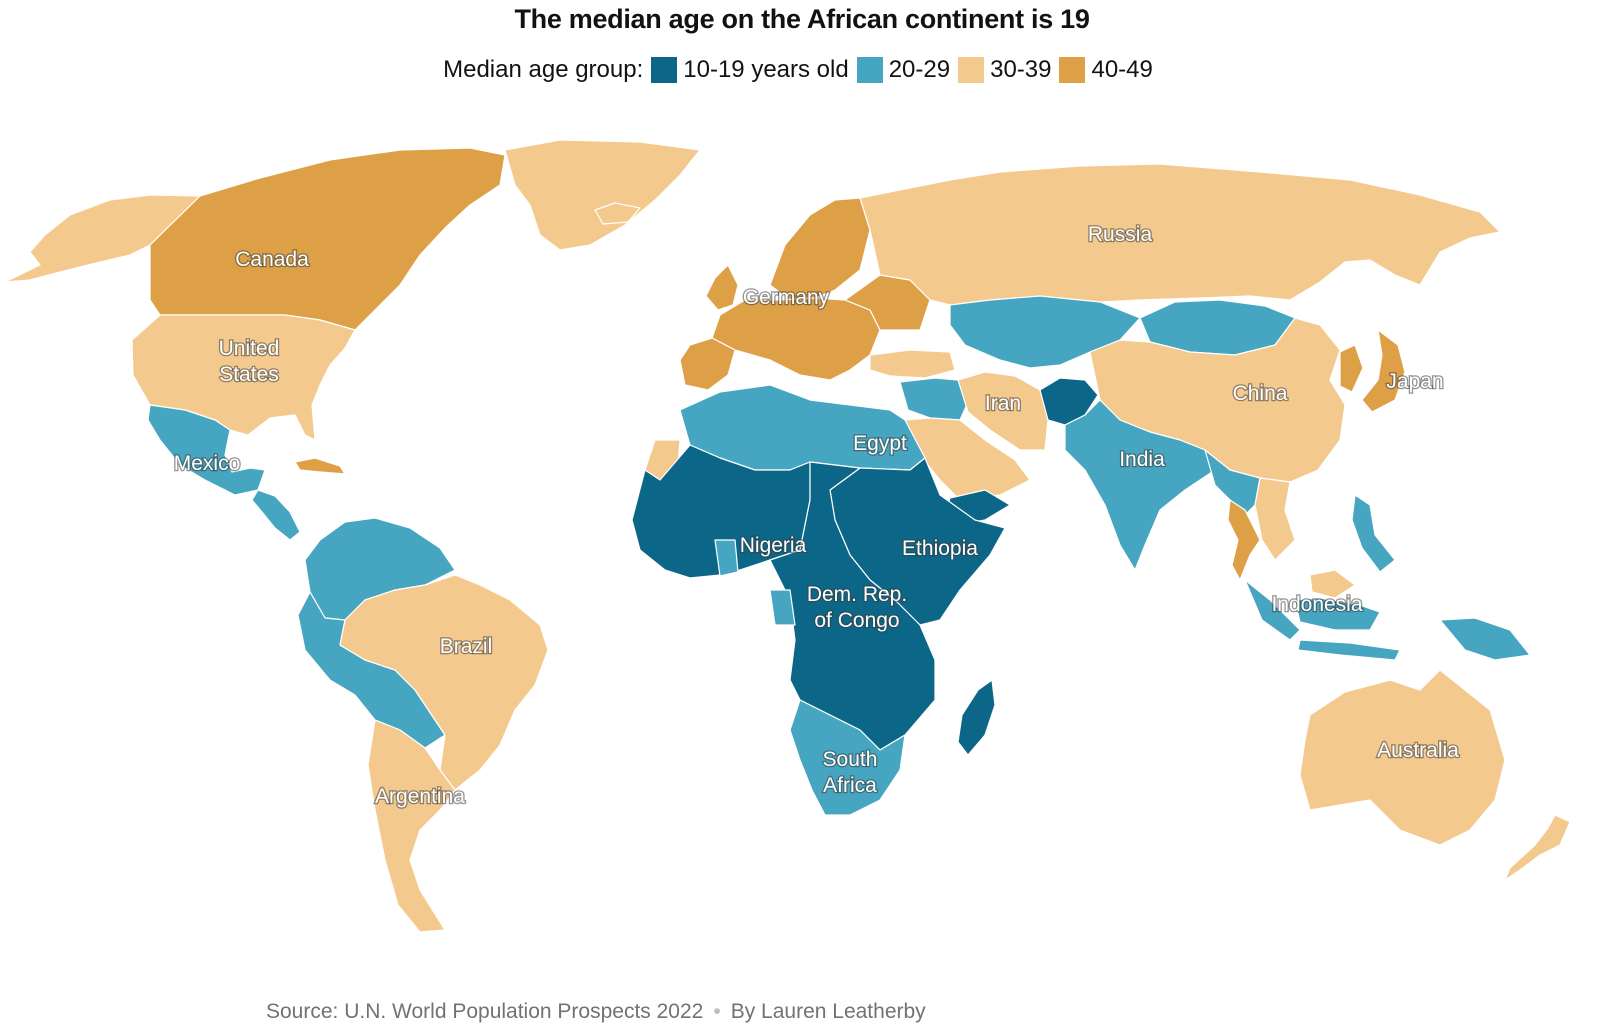 This screenshot has height=1030, width=1604. Describe the element at coordinates (1373, 533) in the screenshot. I see `country-philippines` at that location.